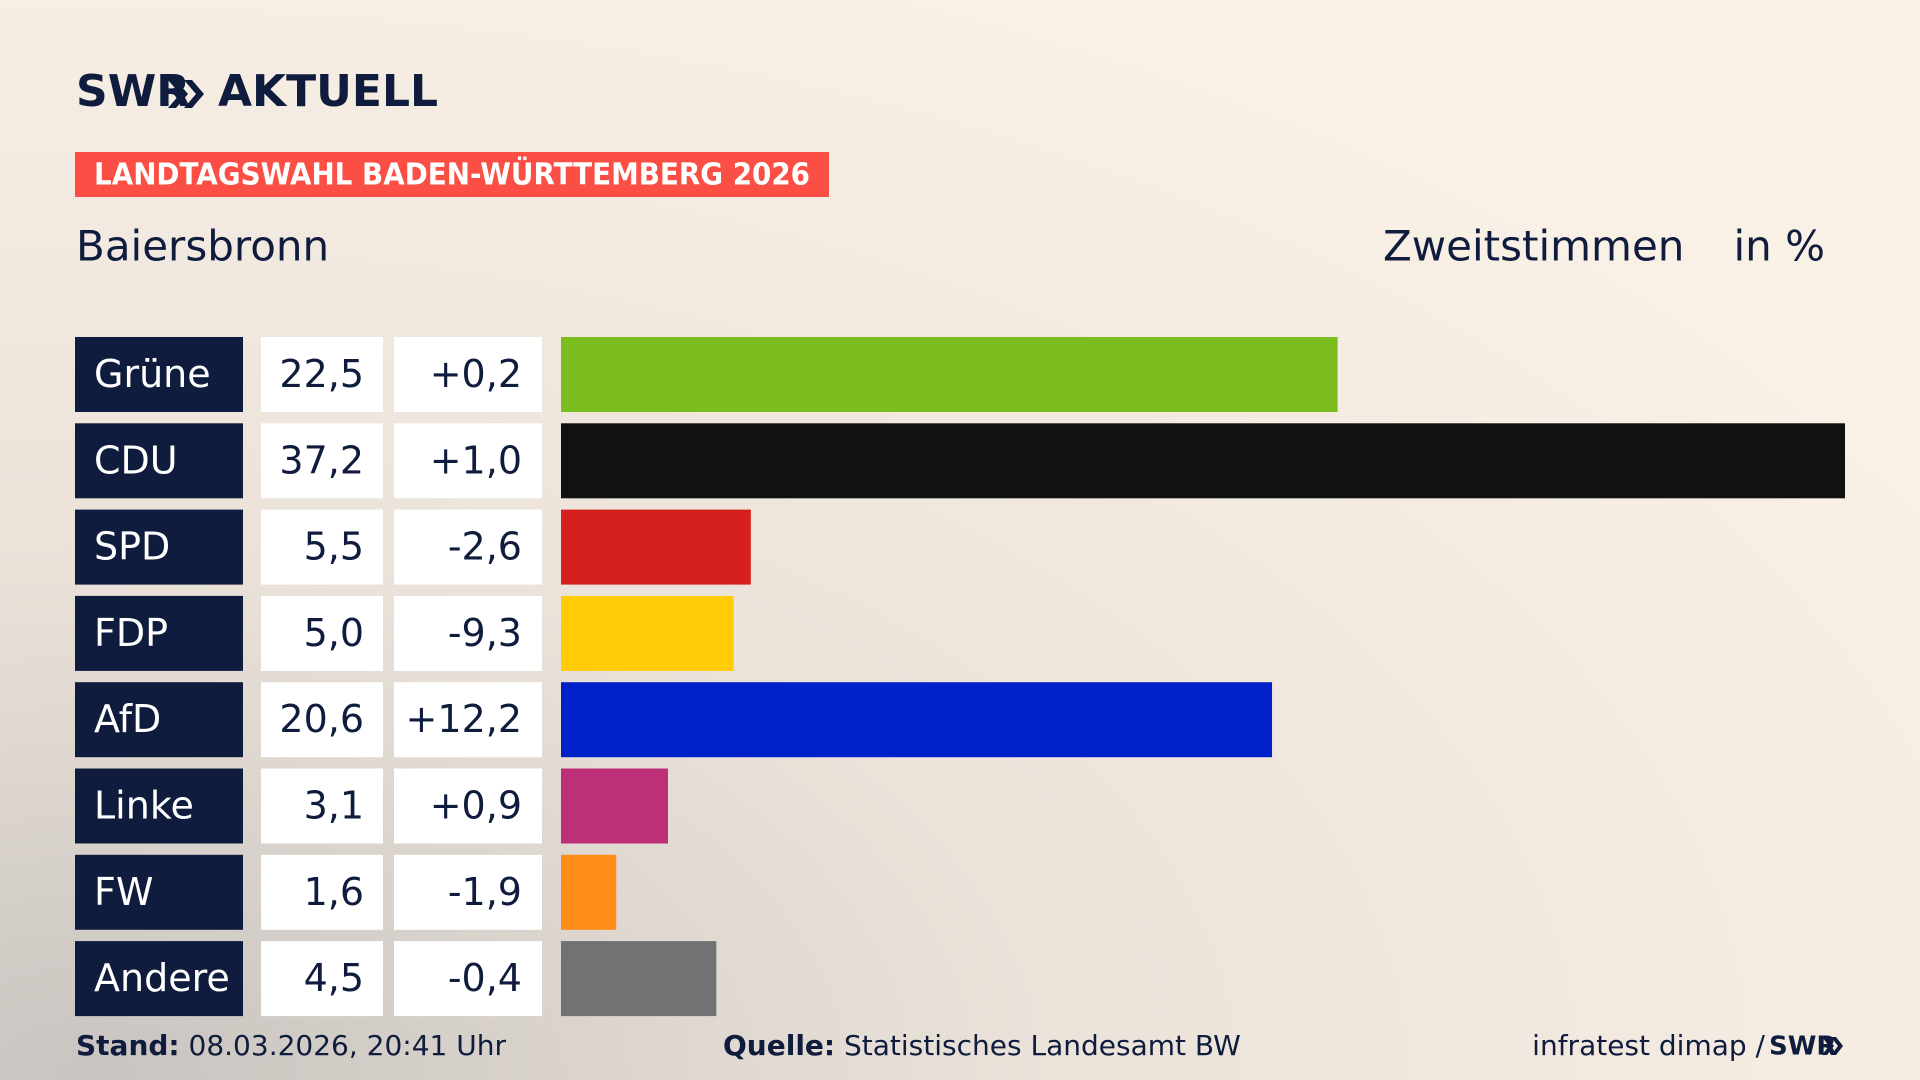  Describe the element at coordinates (328, 91) in the screenshot. I see `logo-aktuell: AKTUELL` at that location.